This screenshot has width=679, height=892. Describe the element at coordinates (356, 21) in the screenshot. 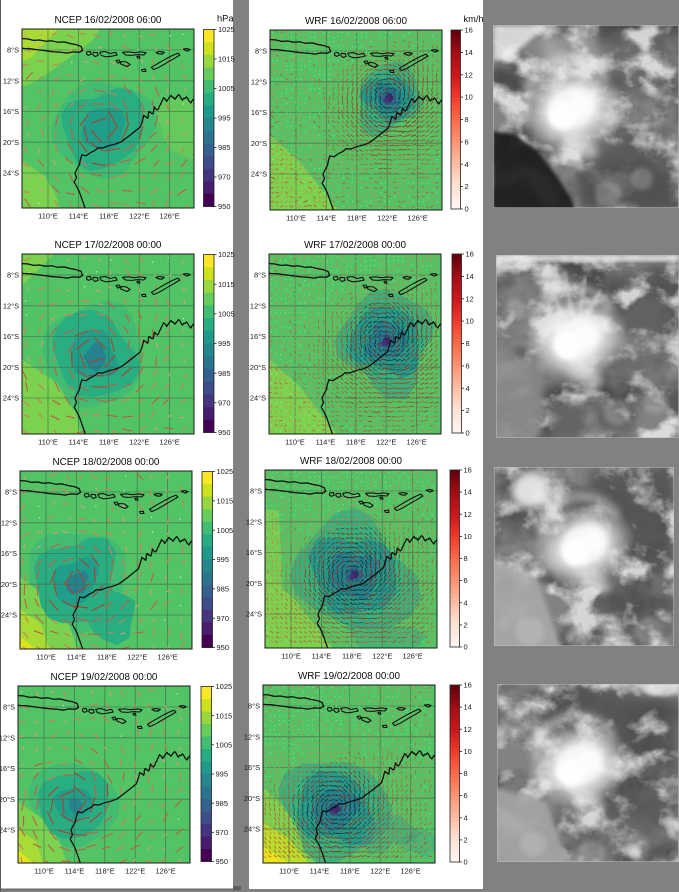

I see `svg-text: WRF 16/02/2008 06:00` at that location.